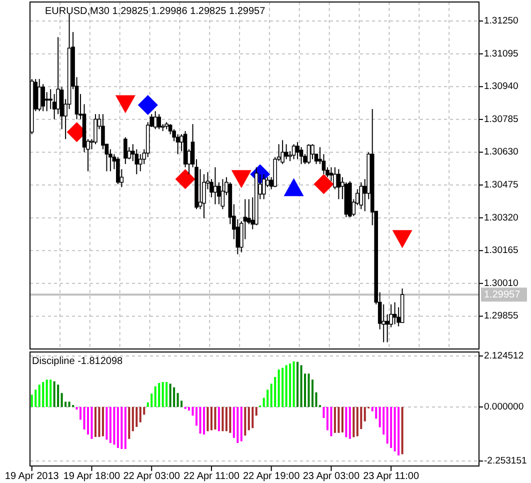  What do you see at coordinates (505, 461) in the screenshot?
I see `y-tick-label: -2.253151` at bounding box center [505, 461].